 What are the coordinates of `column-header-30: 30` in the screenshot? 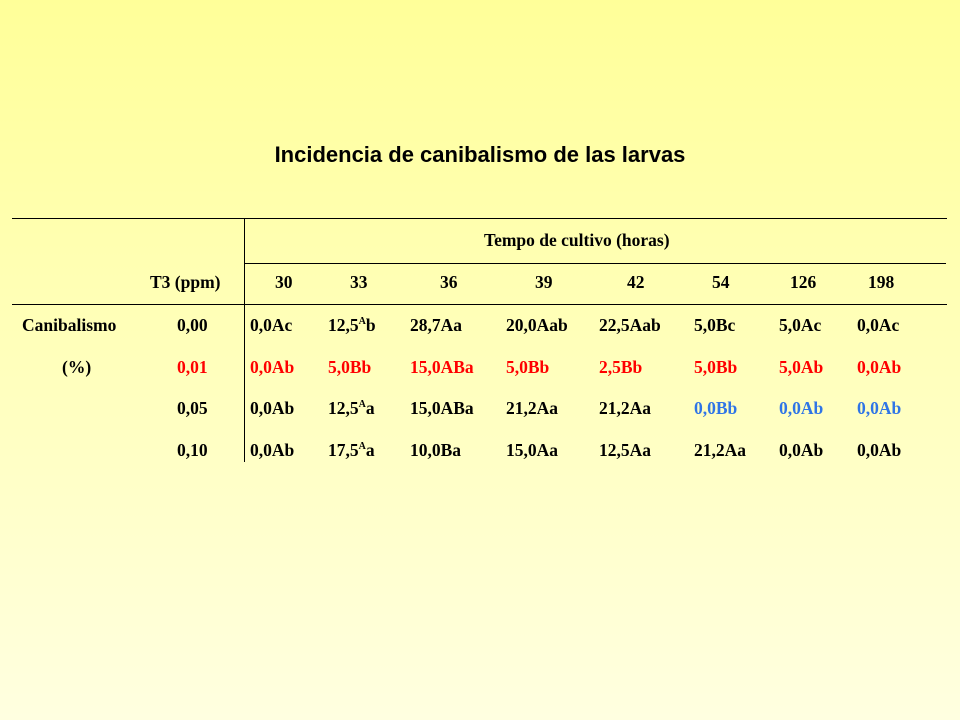 It's located at (284, 282).